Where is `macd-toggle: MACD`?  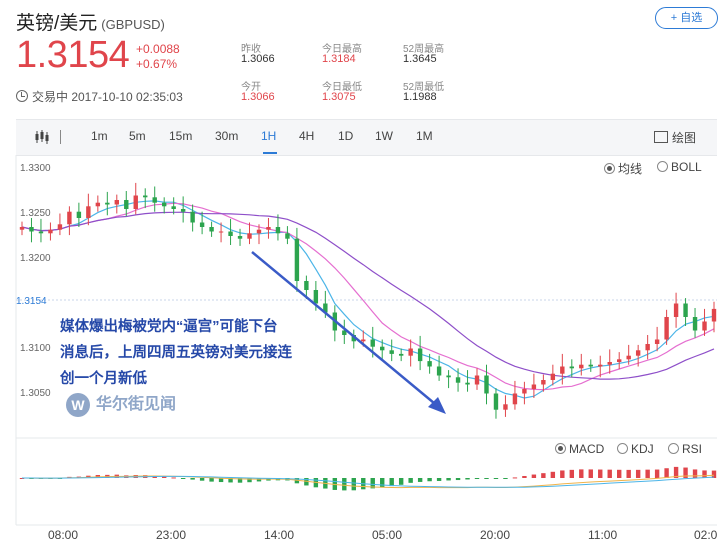
macd-toggle: MACD is located at coordinates (579, 449).